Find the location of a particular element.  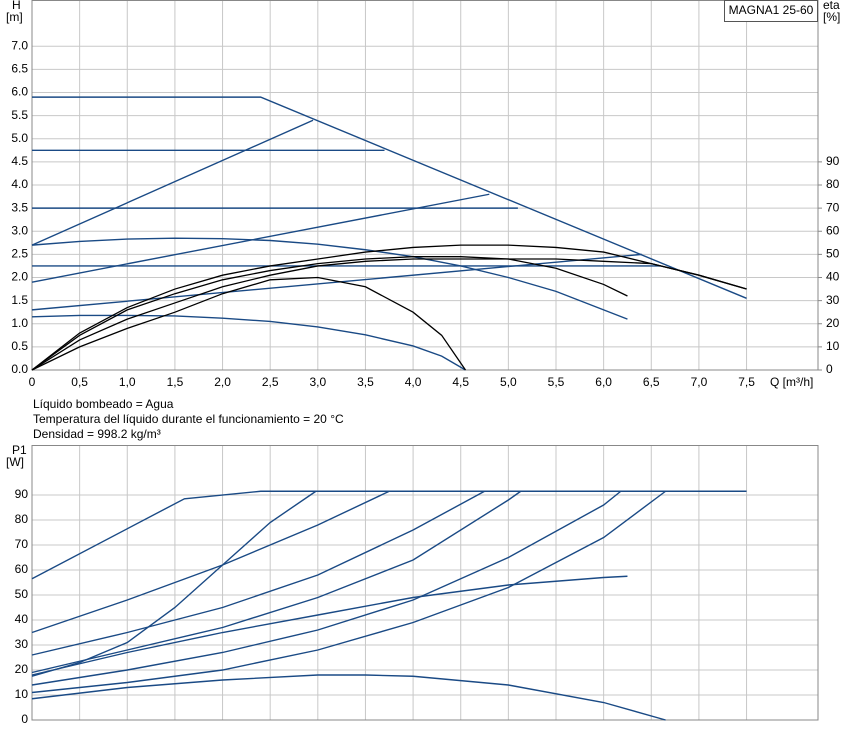

y-tick-label: 0 is located at coordinates (24, 719).